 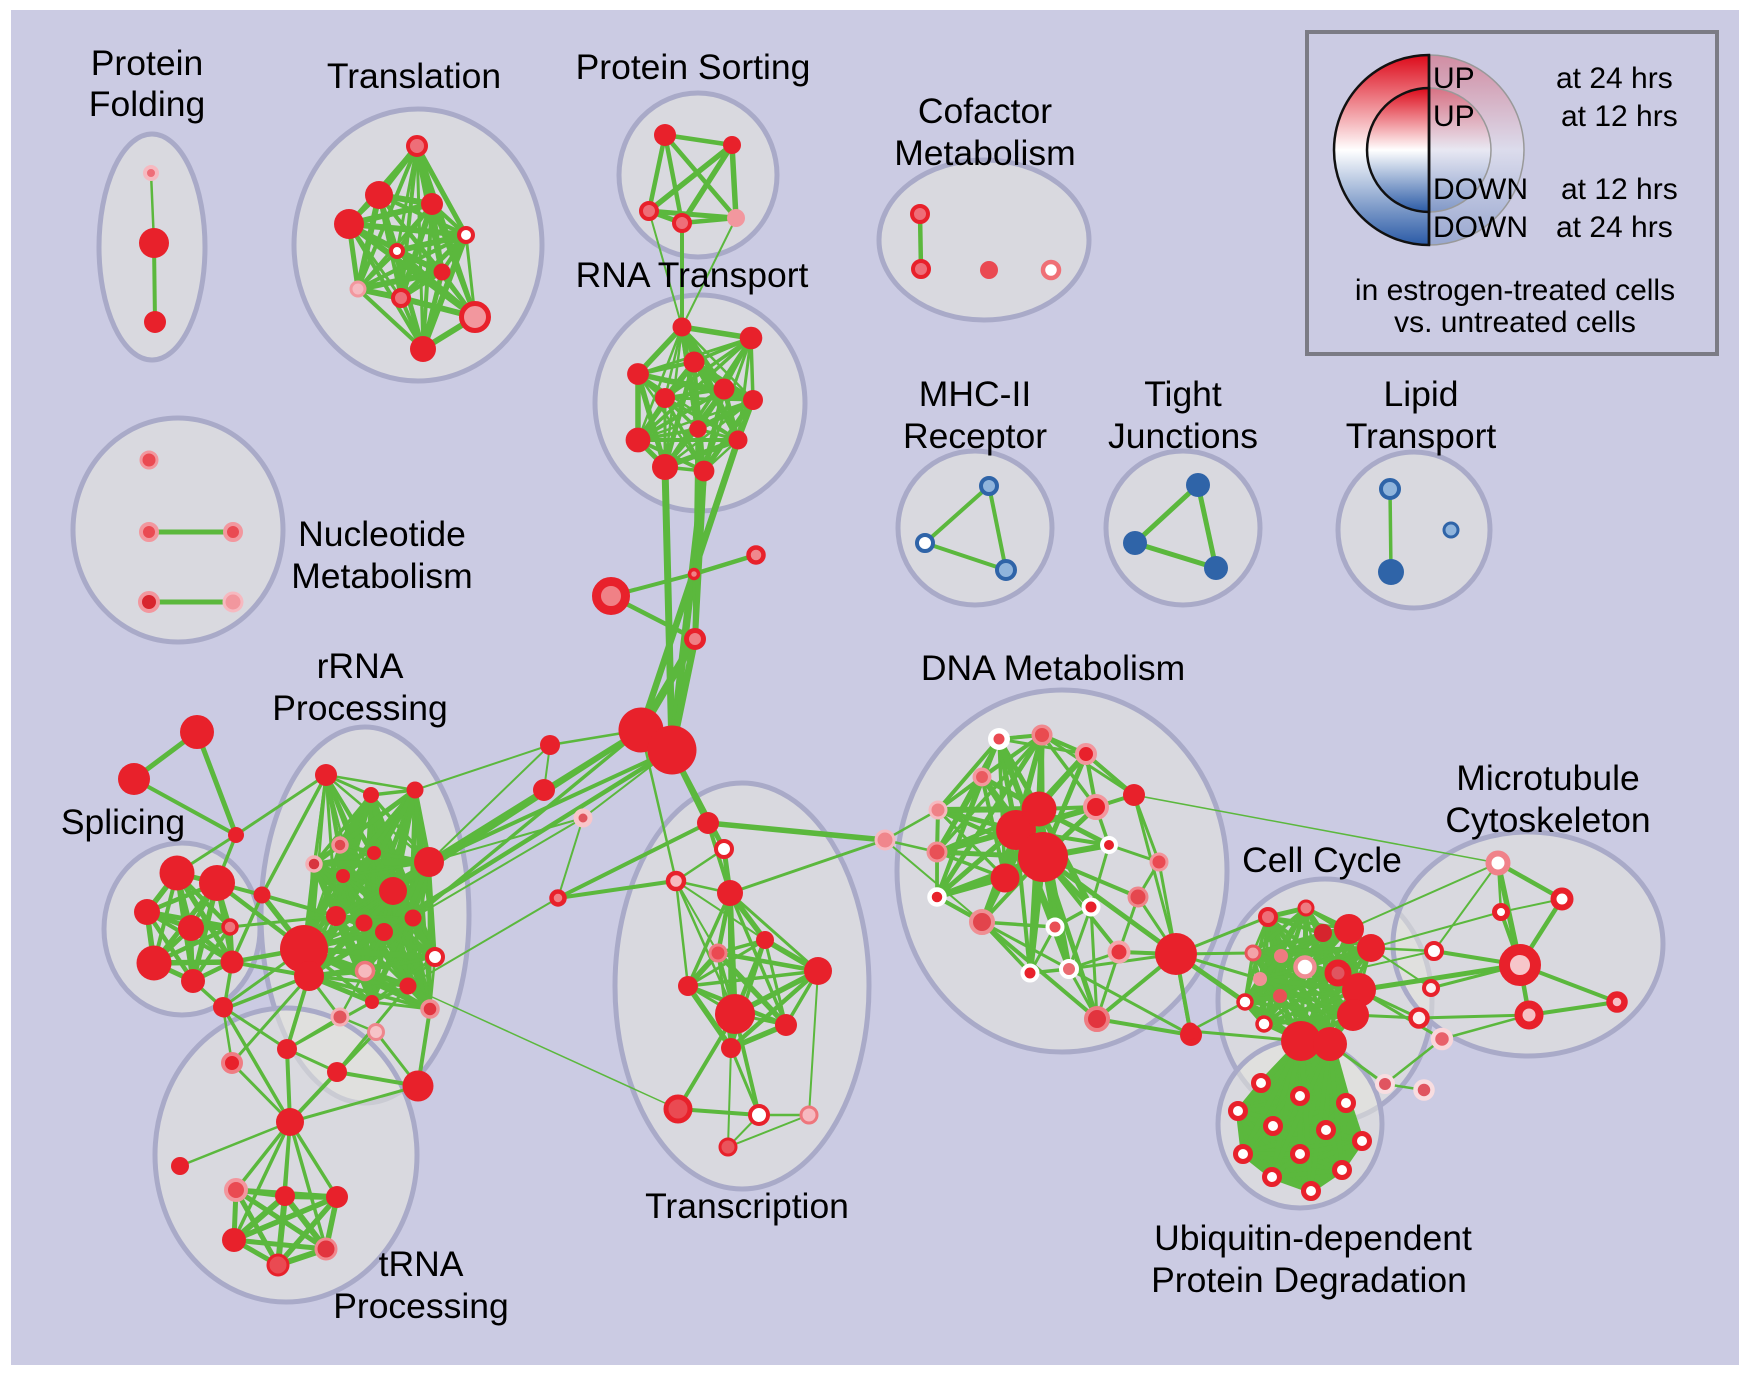 I want to click on svg-text: RNA Transport, so click(x=692, y=275).